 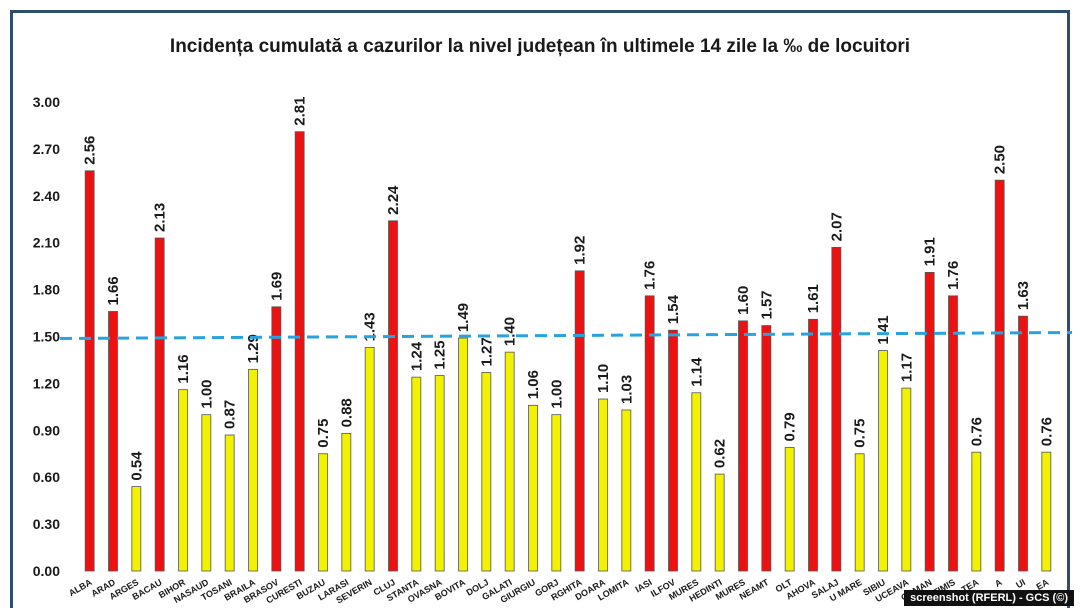 What do you see at coordinates (766, 304) in the screenshot?
I see `data-label: 1.57` at bounding box center [766, 304].